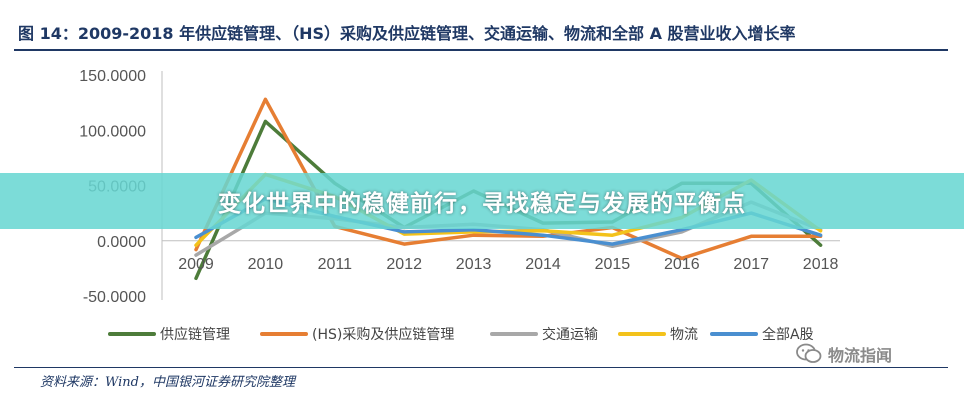  I want to click on legend-label: (HS)采购及供应链管理, so click(383, 334).